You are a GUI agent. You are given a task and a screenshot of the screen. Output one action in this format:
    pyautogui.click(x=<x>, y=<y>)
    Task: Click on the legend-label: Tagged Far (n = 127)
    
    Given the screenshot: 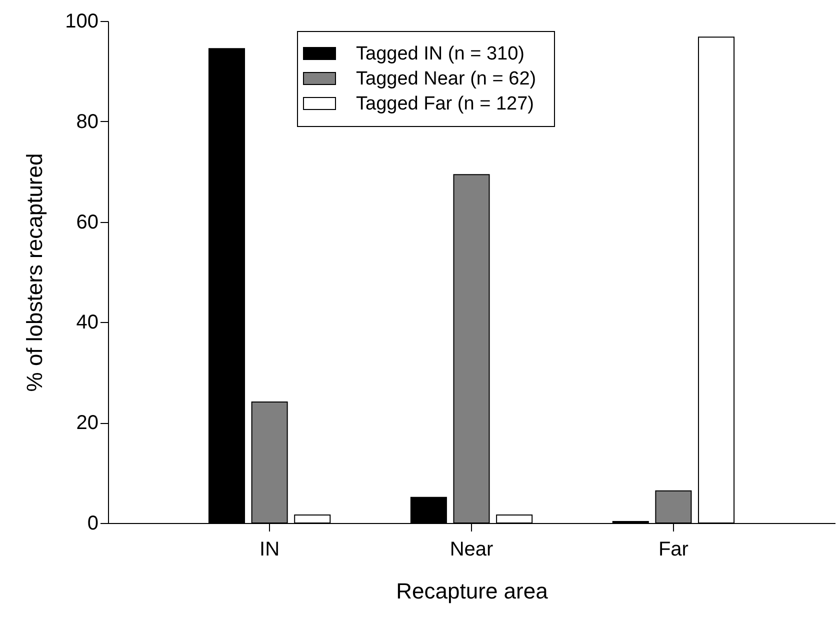 What is the action you would take?
    pyautogui.click(x=445, y=104)
    